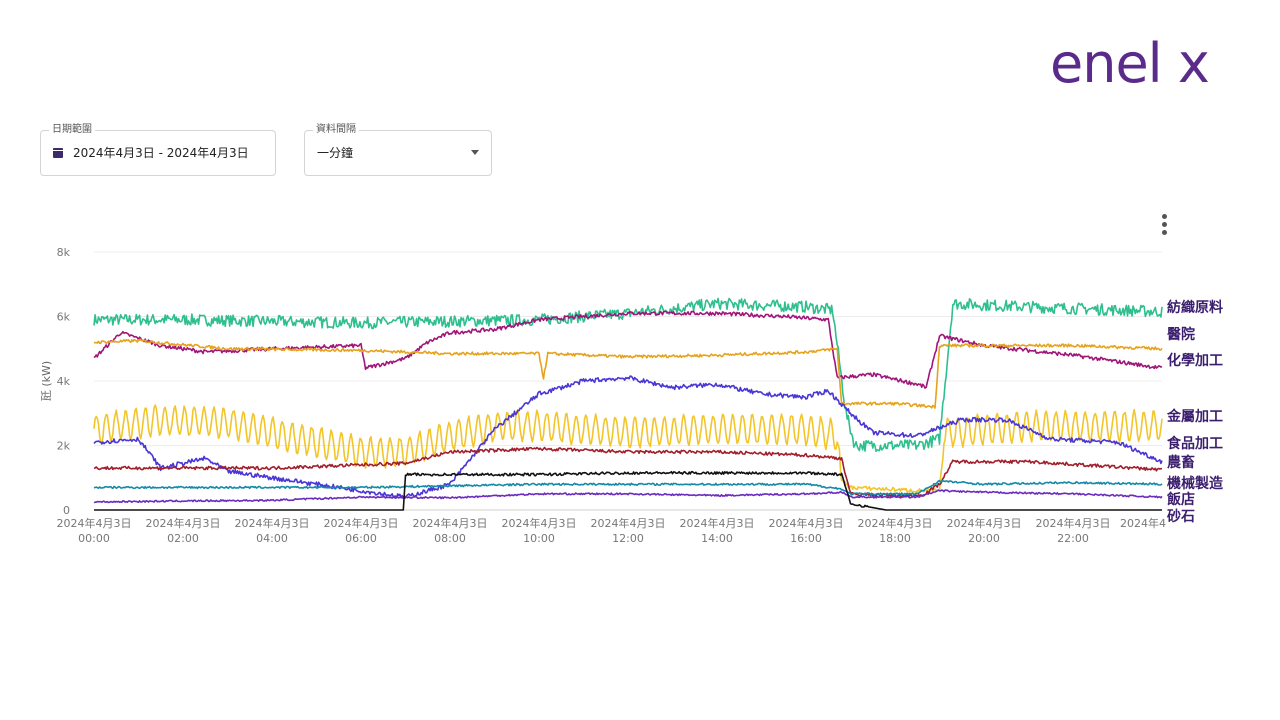 This screenshot has width=1280, height=720. I want to click on y-tick-label: 0, so click(66, 510).